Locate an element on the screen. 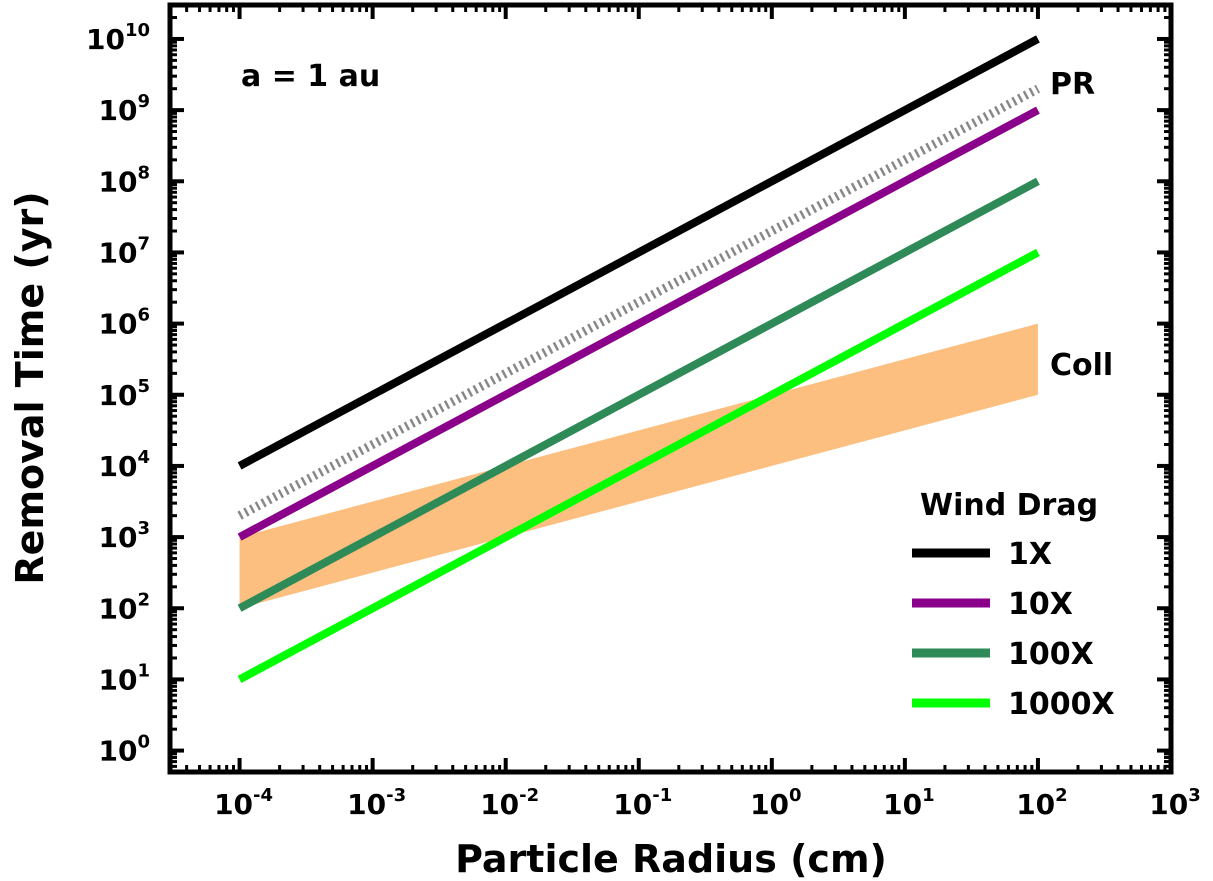 The width and height of the screenshot is (1213, 881). y-tick-label: 10¹⁰ is located at coordinates (118, 38).